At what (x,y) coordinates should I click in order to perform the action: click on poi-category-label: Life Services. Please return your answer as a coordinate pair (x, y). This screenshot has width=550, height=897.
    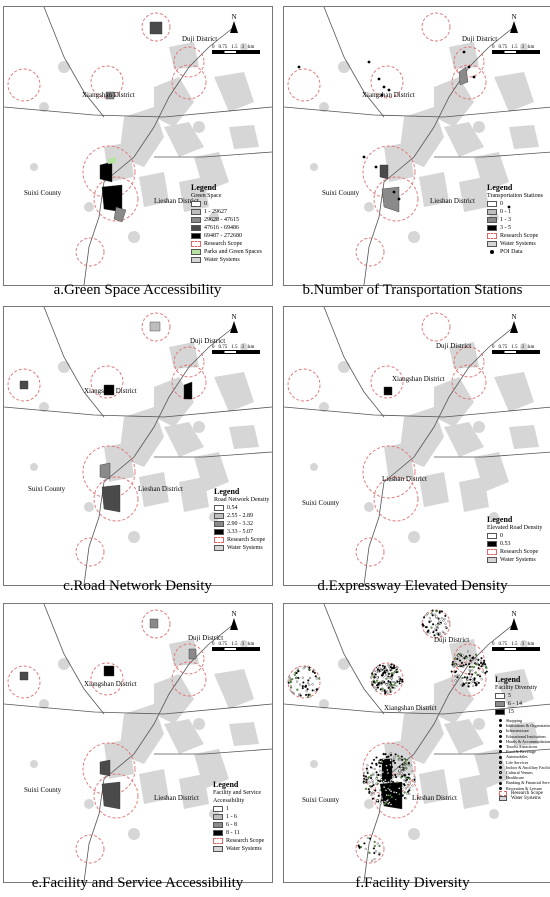
    Looking at the image, I should click on (517, 762).